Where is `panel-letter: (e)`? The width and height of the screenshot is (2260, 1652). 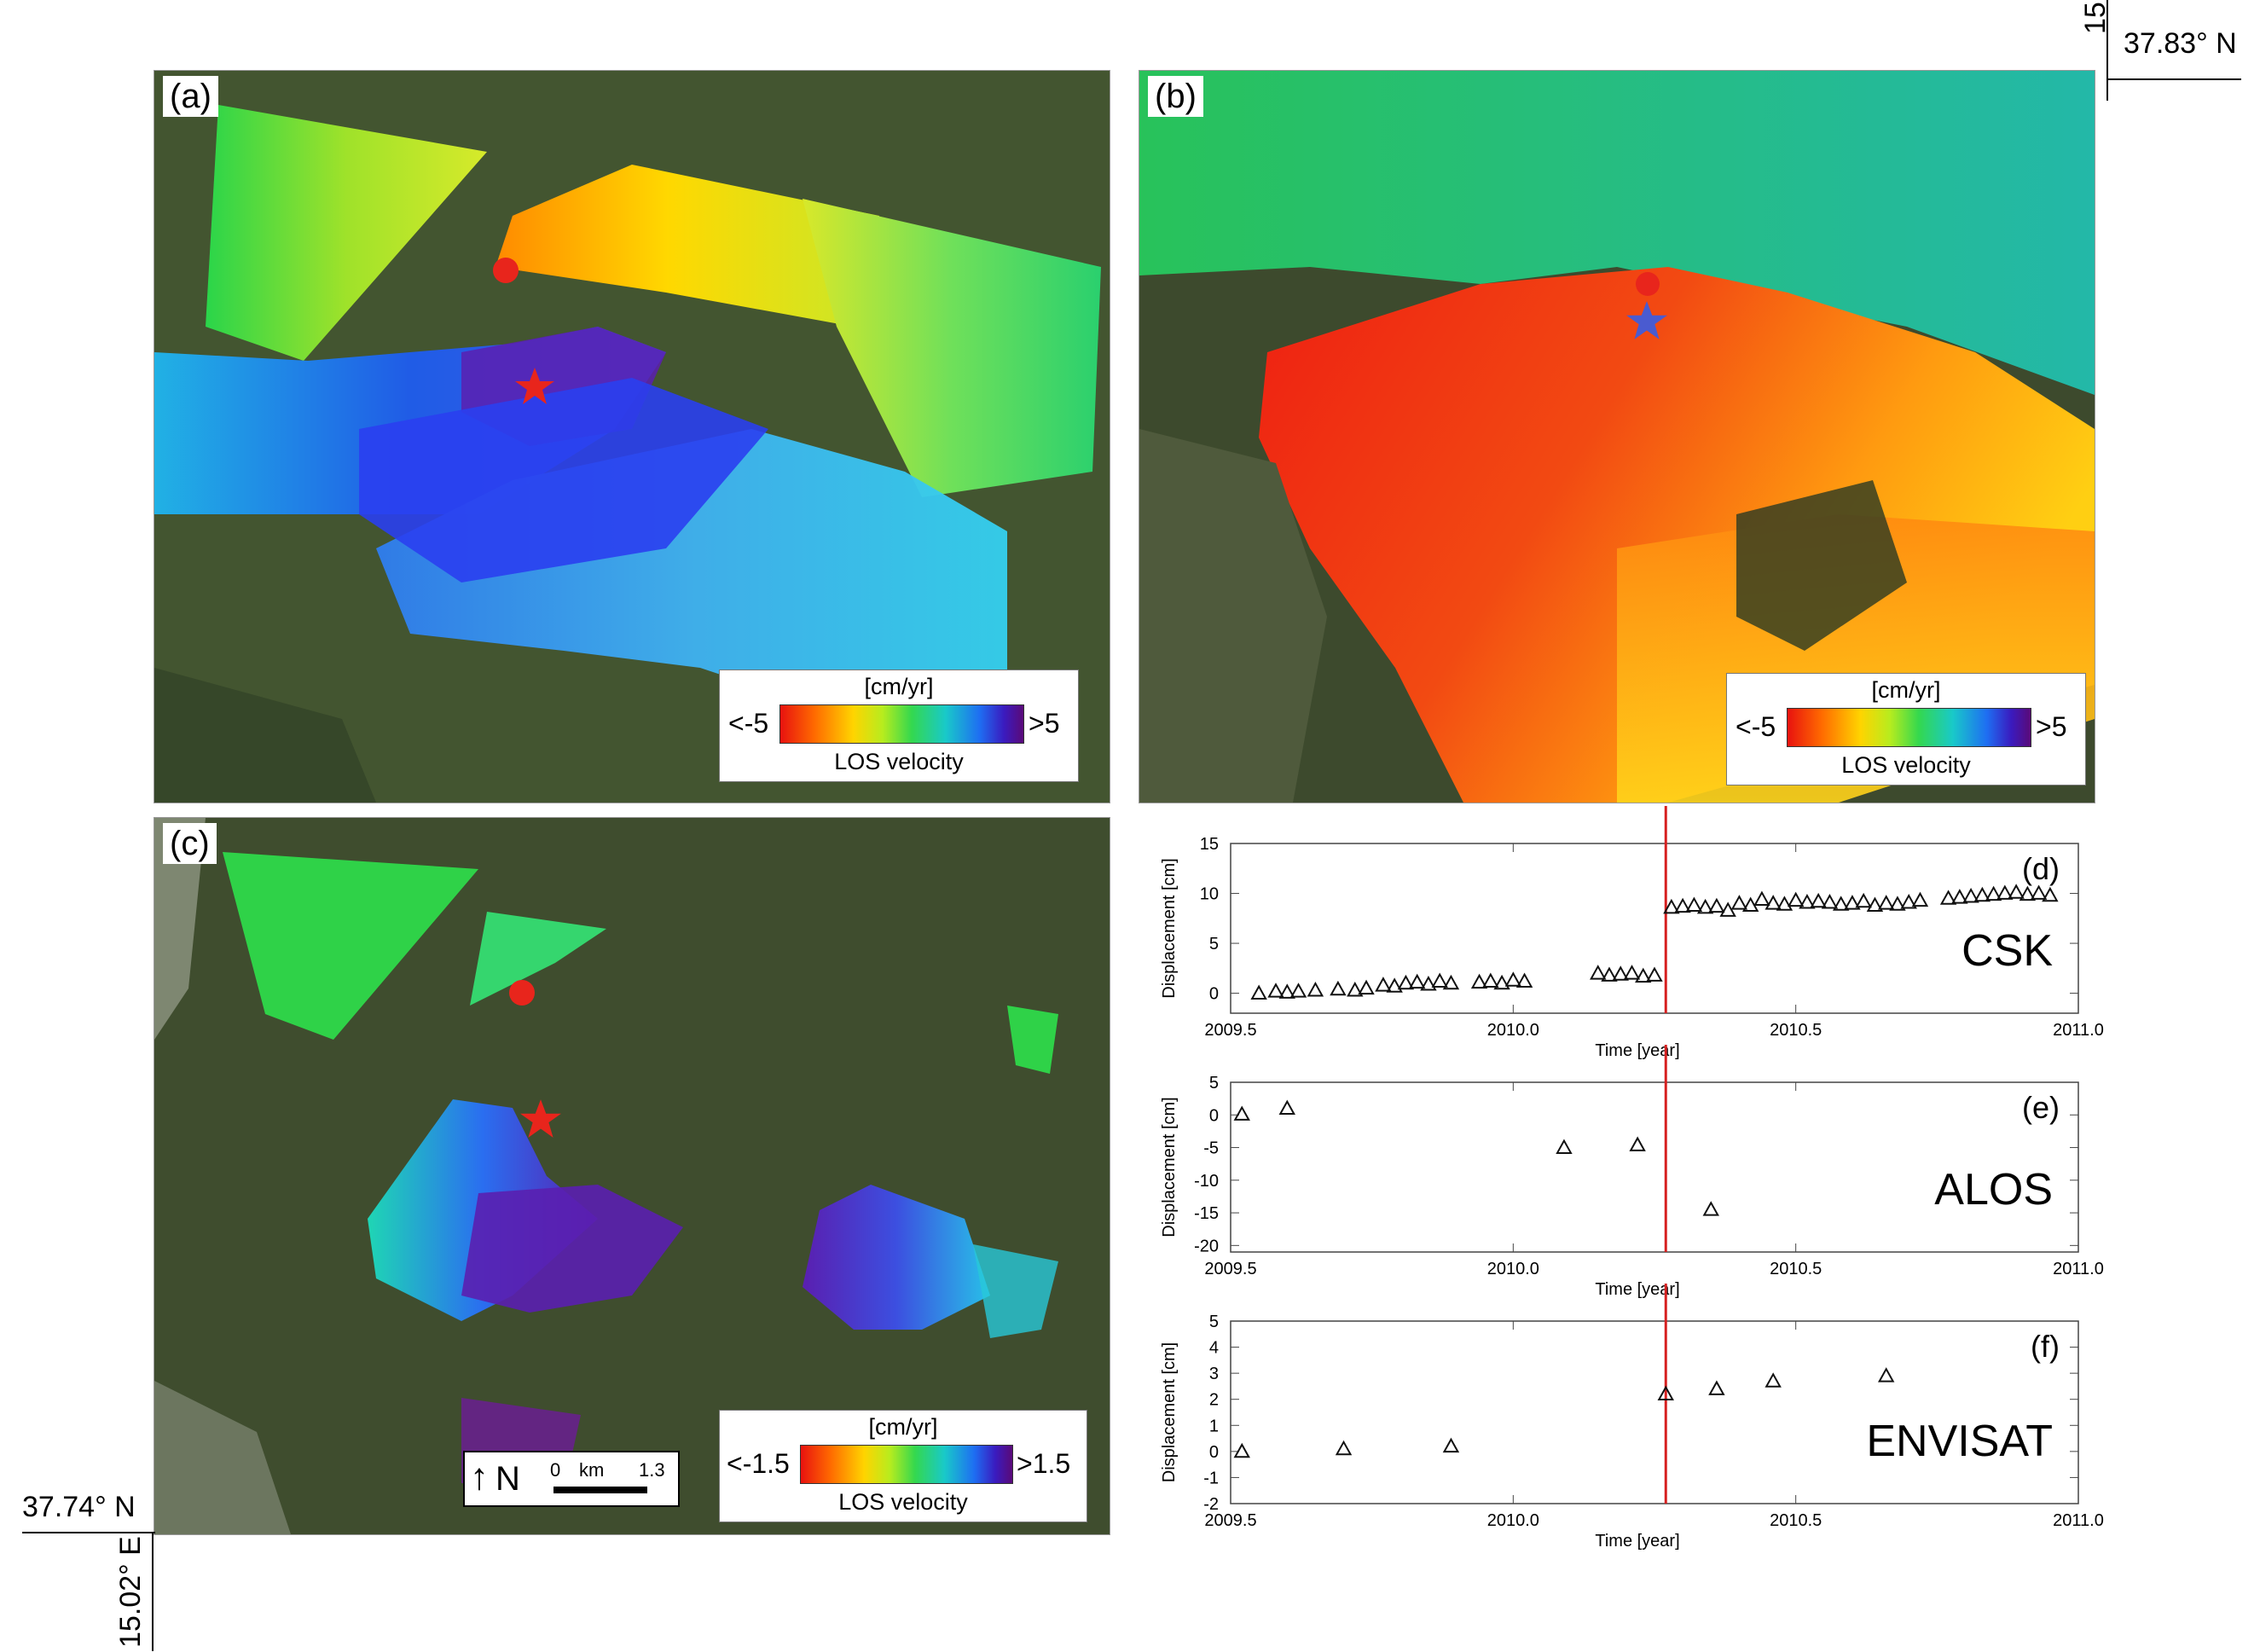
panel-letter: (e) is located at coordinates (2041, 1107).